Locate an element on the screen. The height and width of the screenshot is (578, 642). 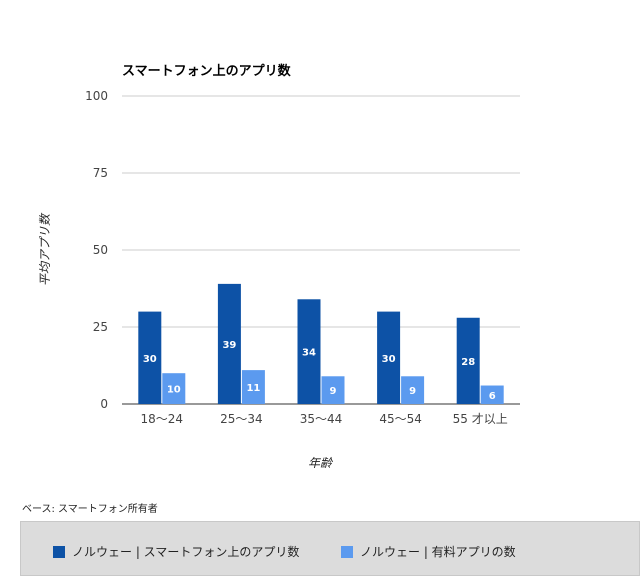
data-label: 39 is located at coordinates (229, 345).